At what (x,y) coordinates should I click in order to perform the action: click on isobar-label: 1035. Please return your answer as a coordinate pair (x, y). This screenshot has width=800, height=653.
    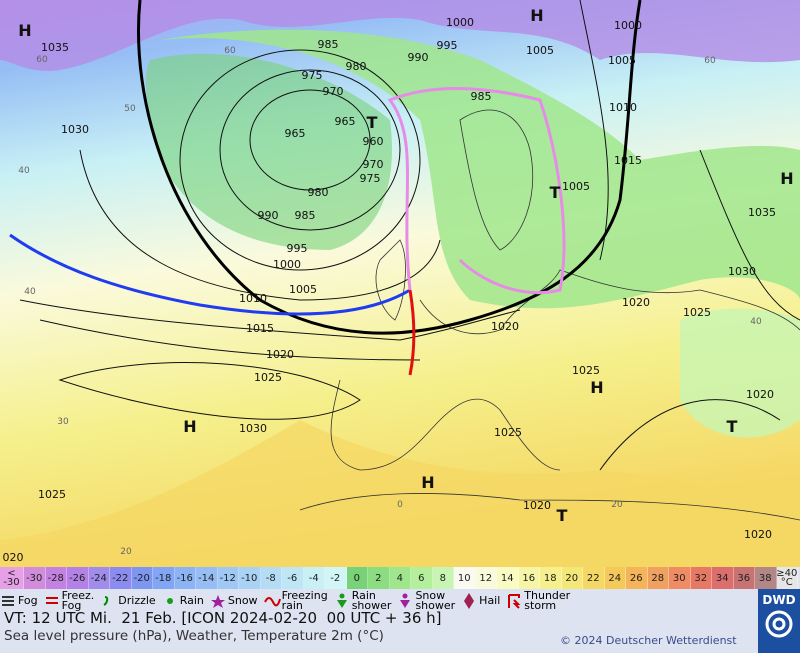
    Looking at the image, I should click on (55, 47).